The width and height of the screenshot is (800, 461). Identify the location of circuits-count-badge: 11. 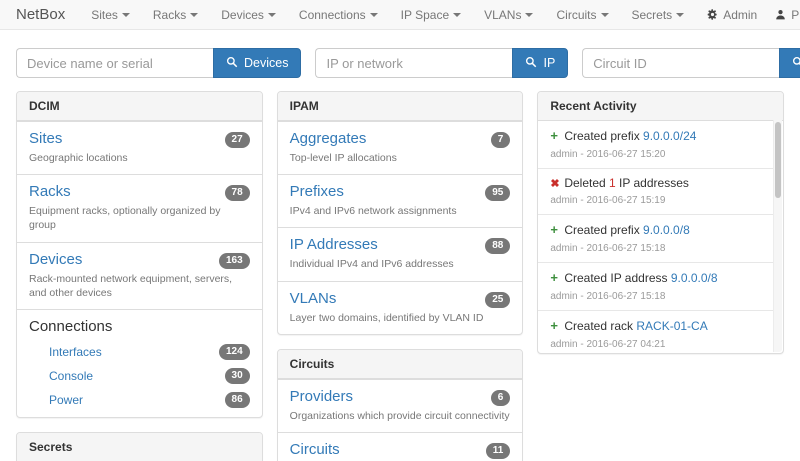
(498, 450).